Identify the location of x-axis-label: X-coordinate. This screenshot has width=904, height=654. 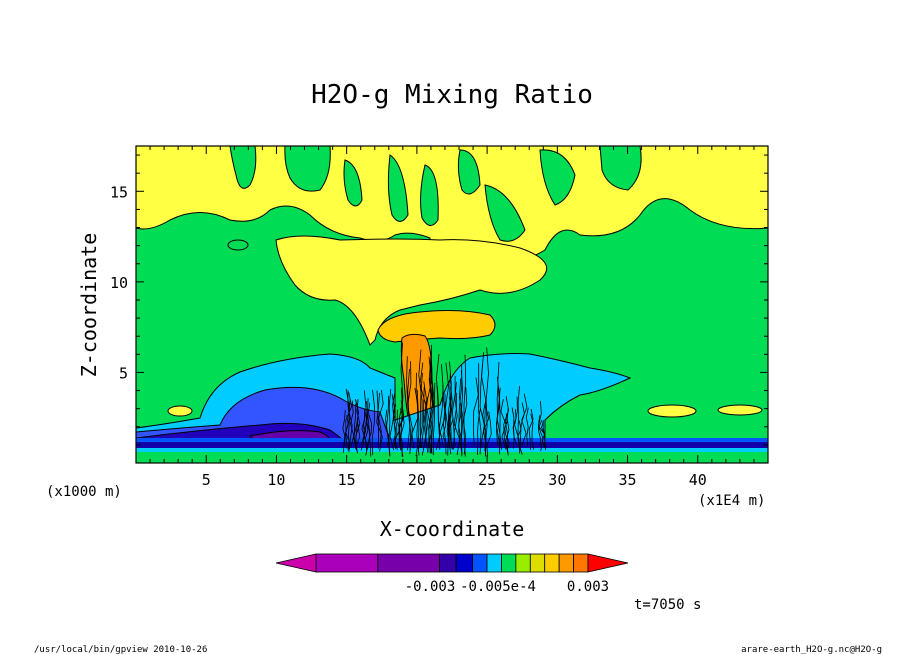
(452, 529).